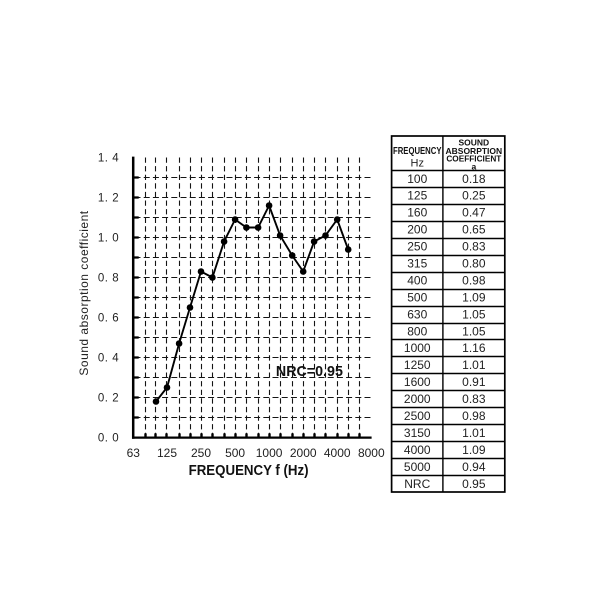  I want to click on svg-text: 160, so click(417, 213).